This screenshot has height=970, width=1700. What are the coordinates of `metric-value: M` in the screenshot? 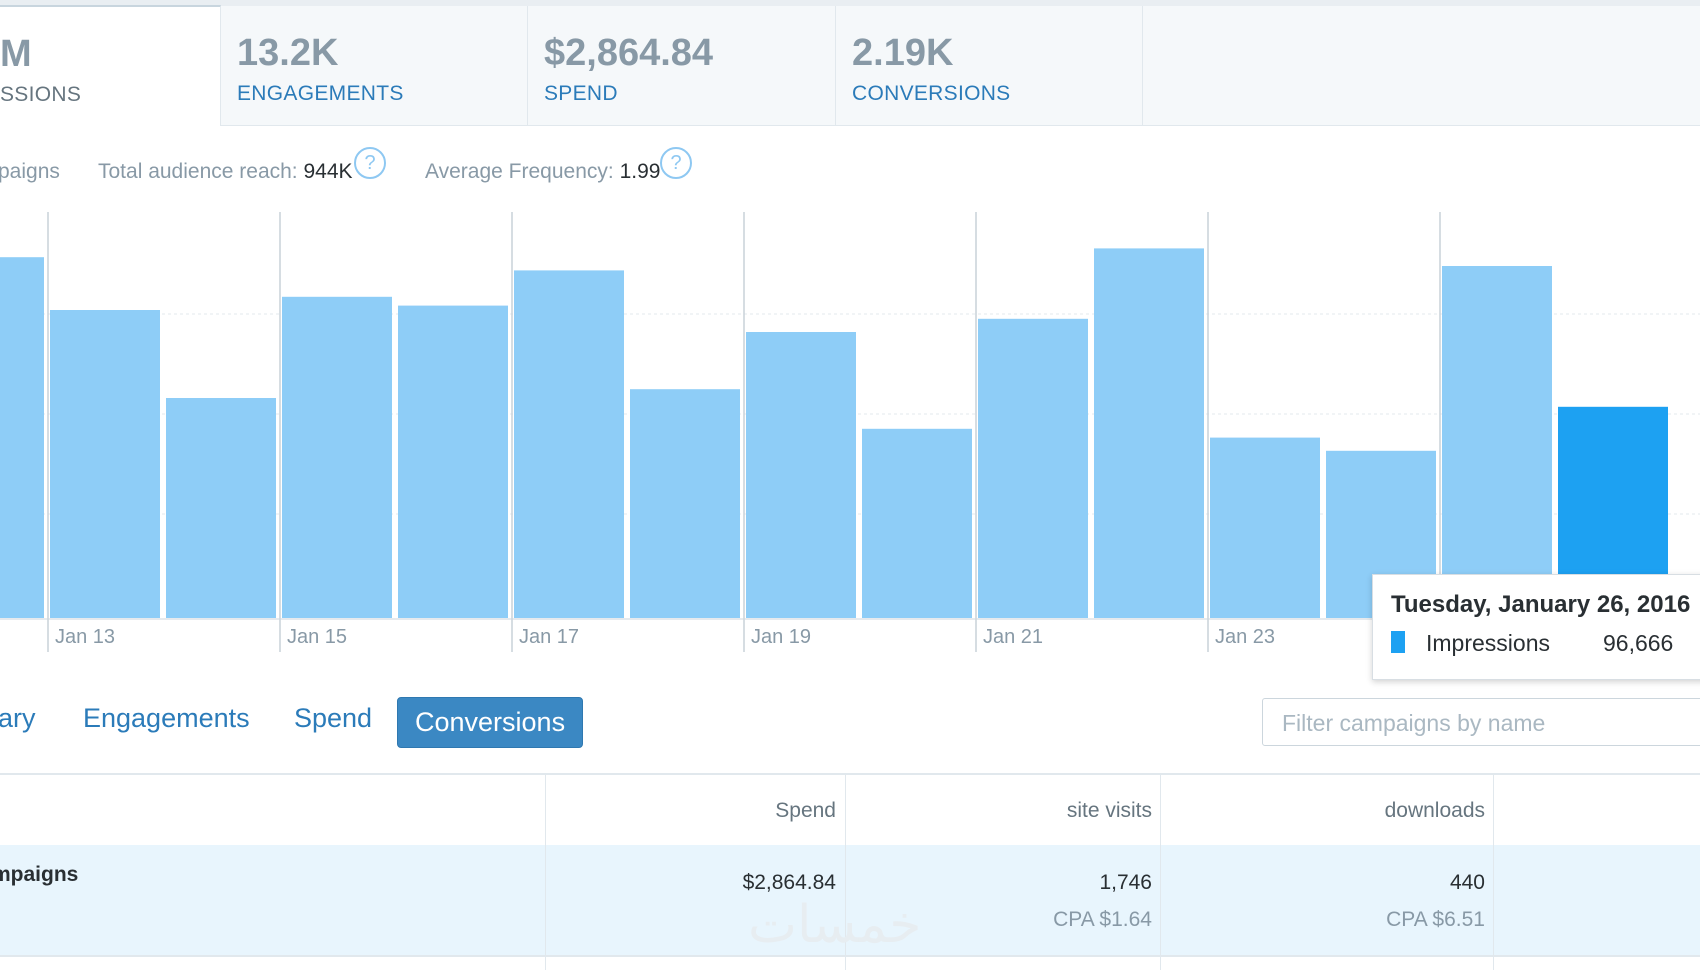 It's located at (16, 54).